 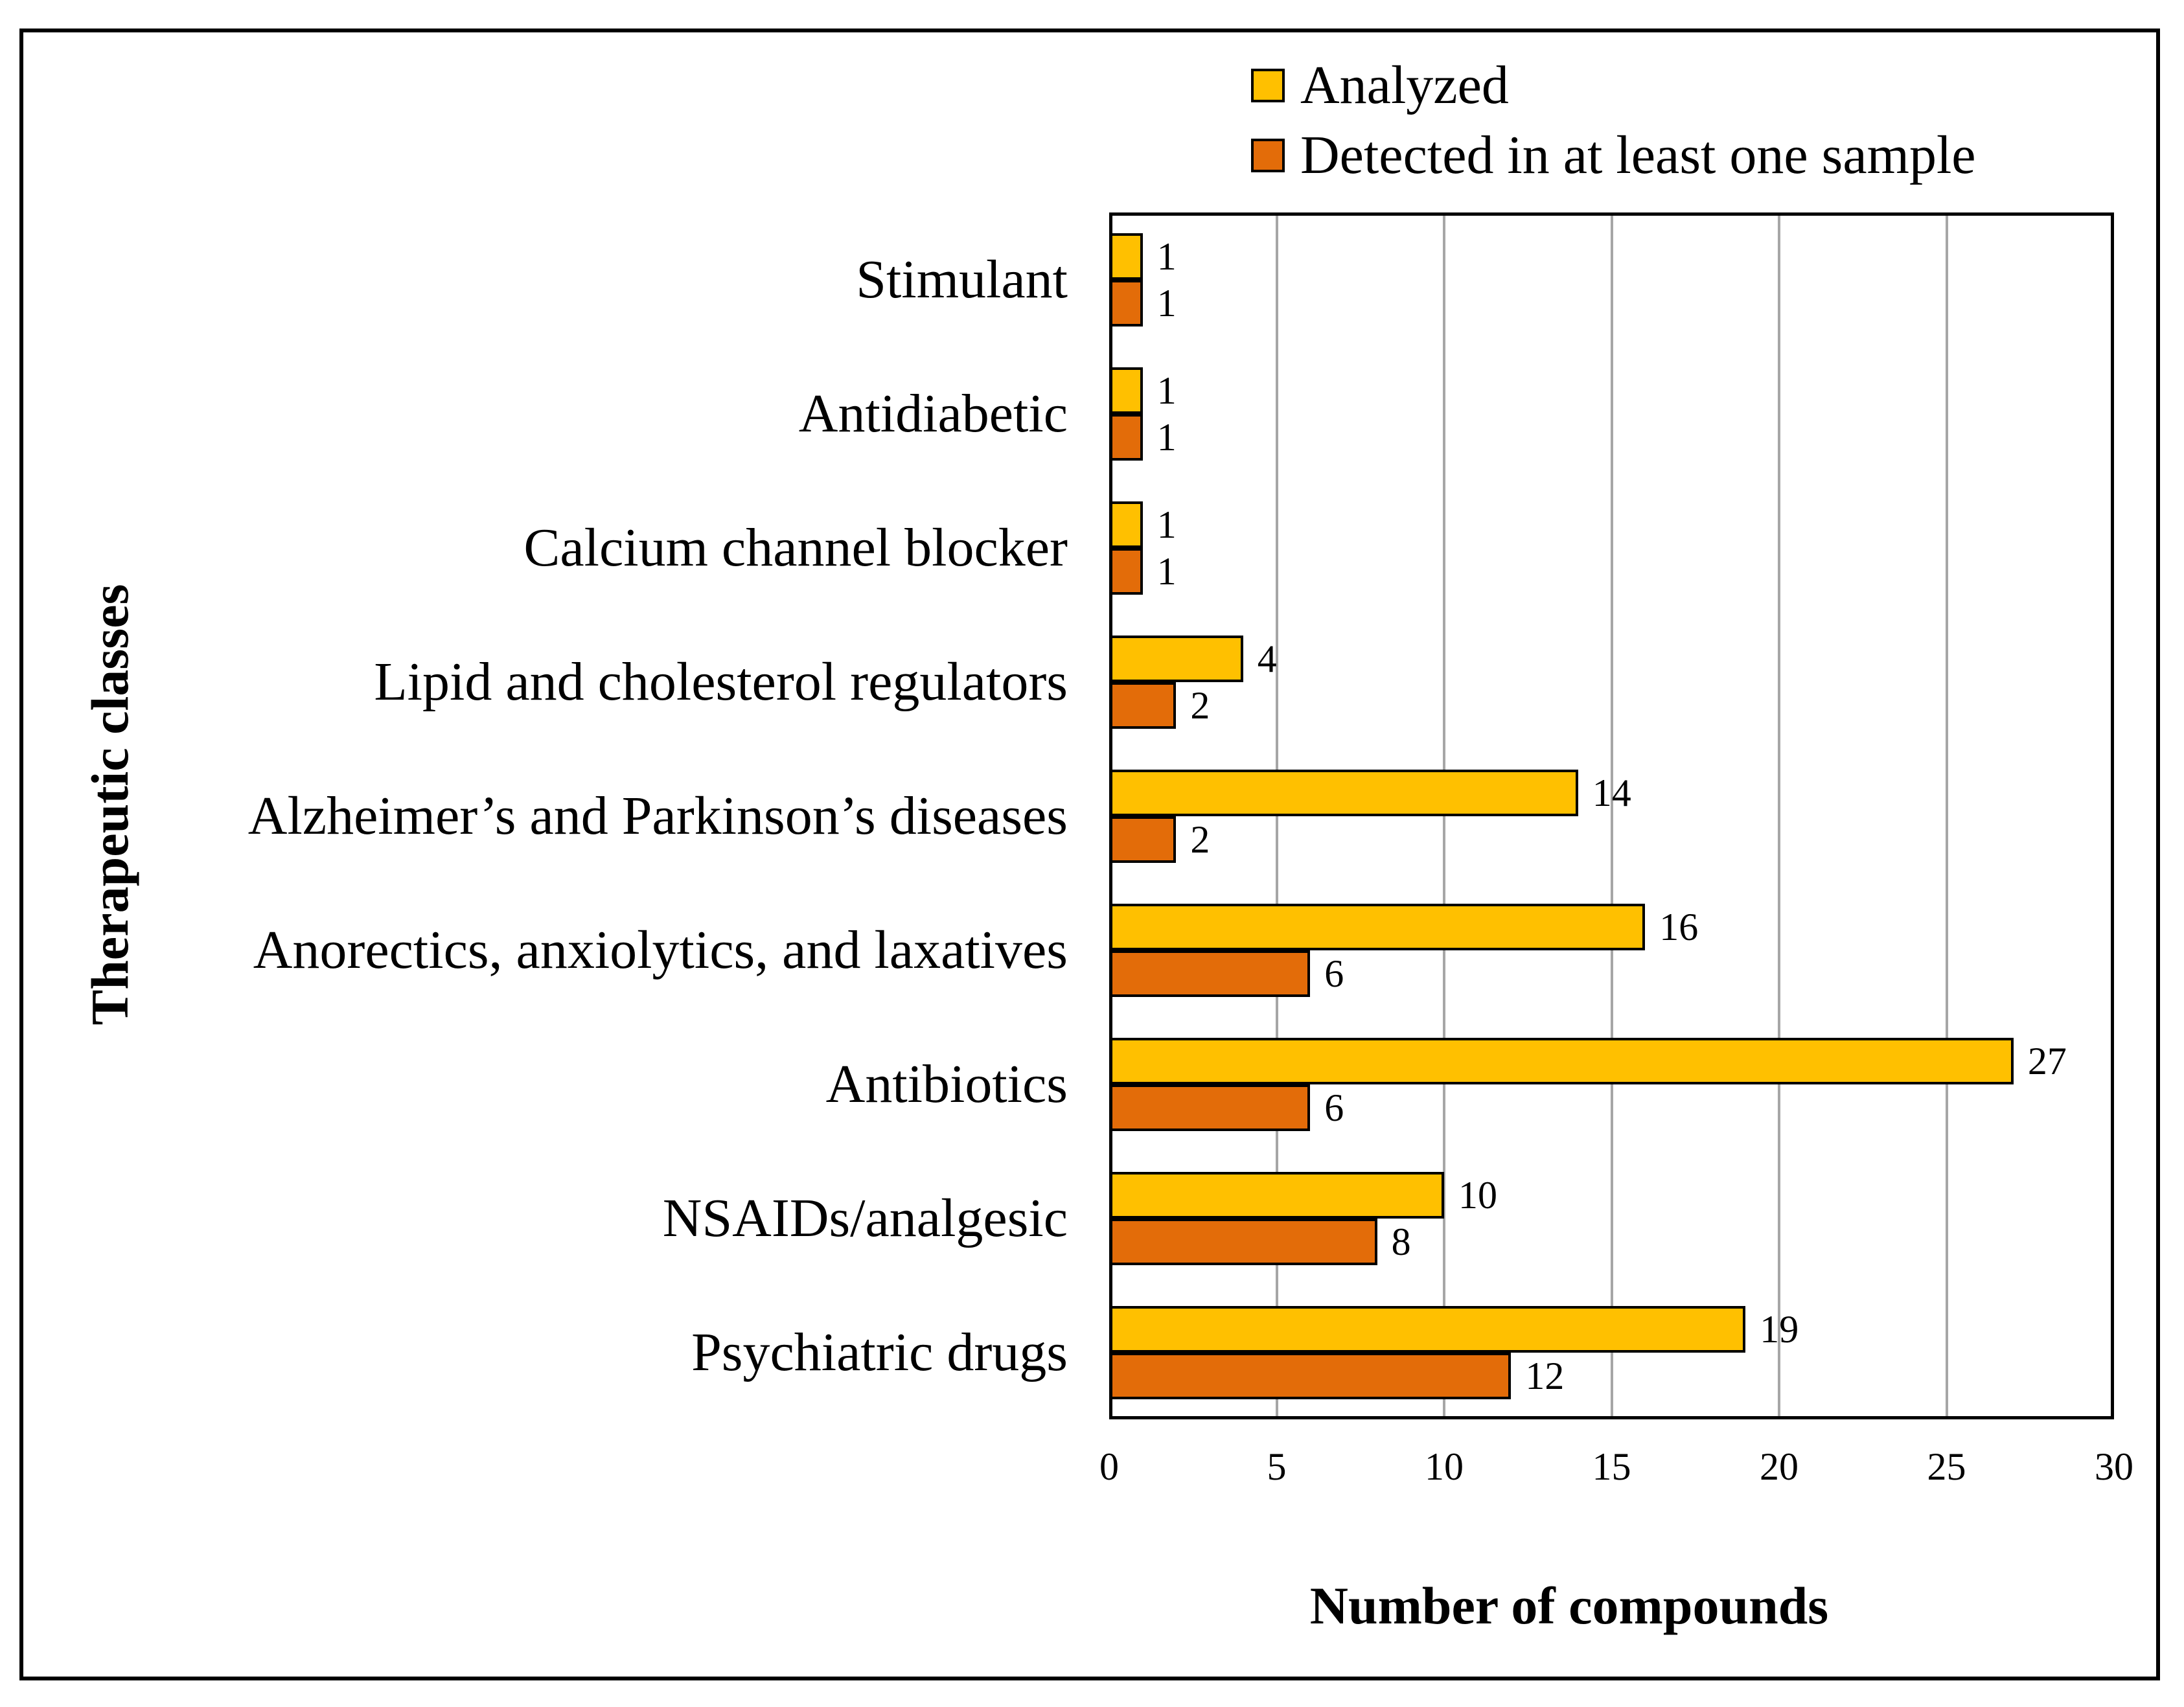 What do you see at coordinates (1545, 1376) in the screenshot?
I see `data-label: 12` at bounding box center [1545, 1376].